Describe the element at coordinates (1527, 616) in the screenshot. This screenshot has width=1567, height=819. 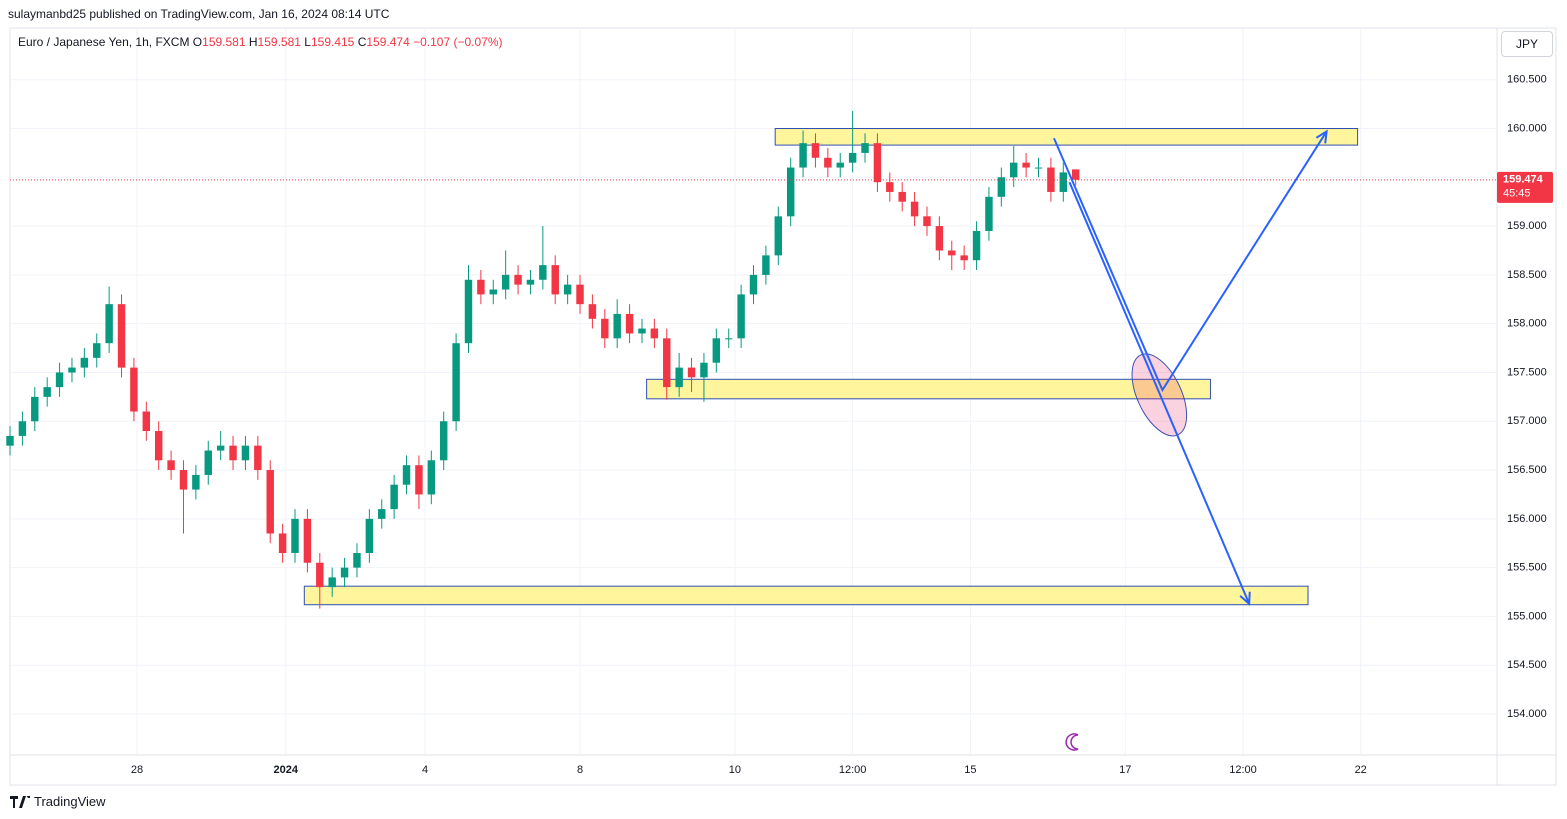
I see `y-tick-label: 155.000` at that location.